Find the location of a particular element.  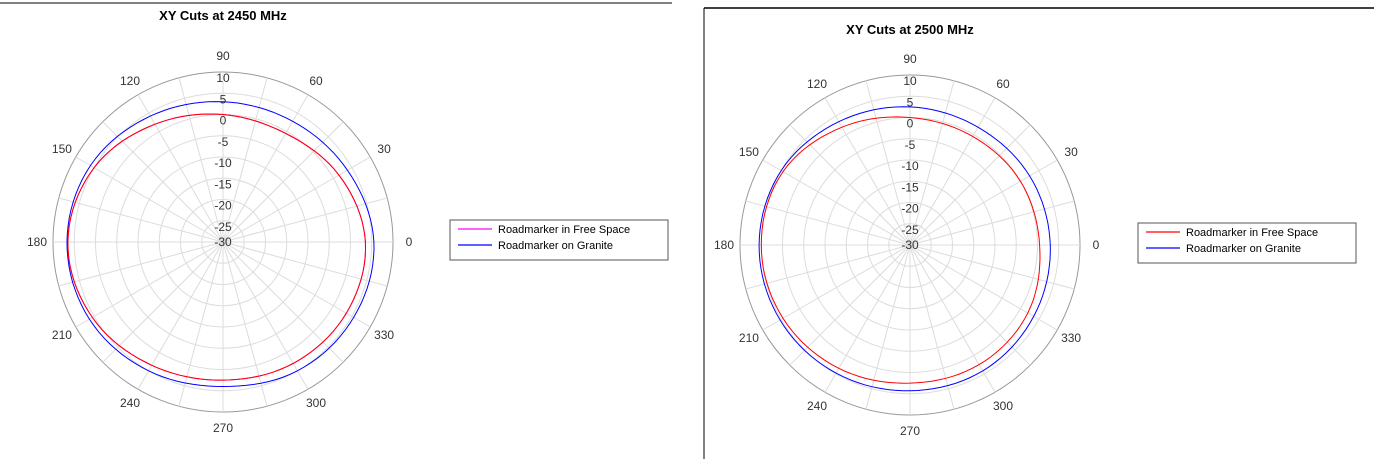

chart-title: XY Cuts at 2450 MHz is located at coordinates (223, 15).